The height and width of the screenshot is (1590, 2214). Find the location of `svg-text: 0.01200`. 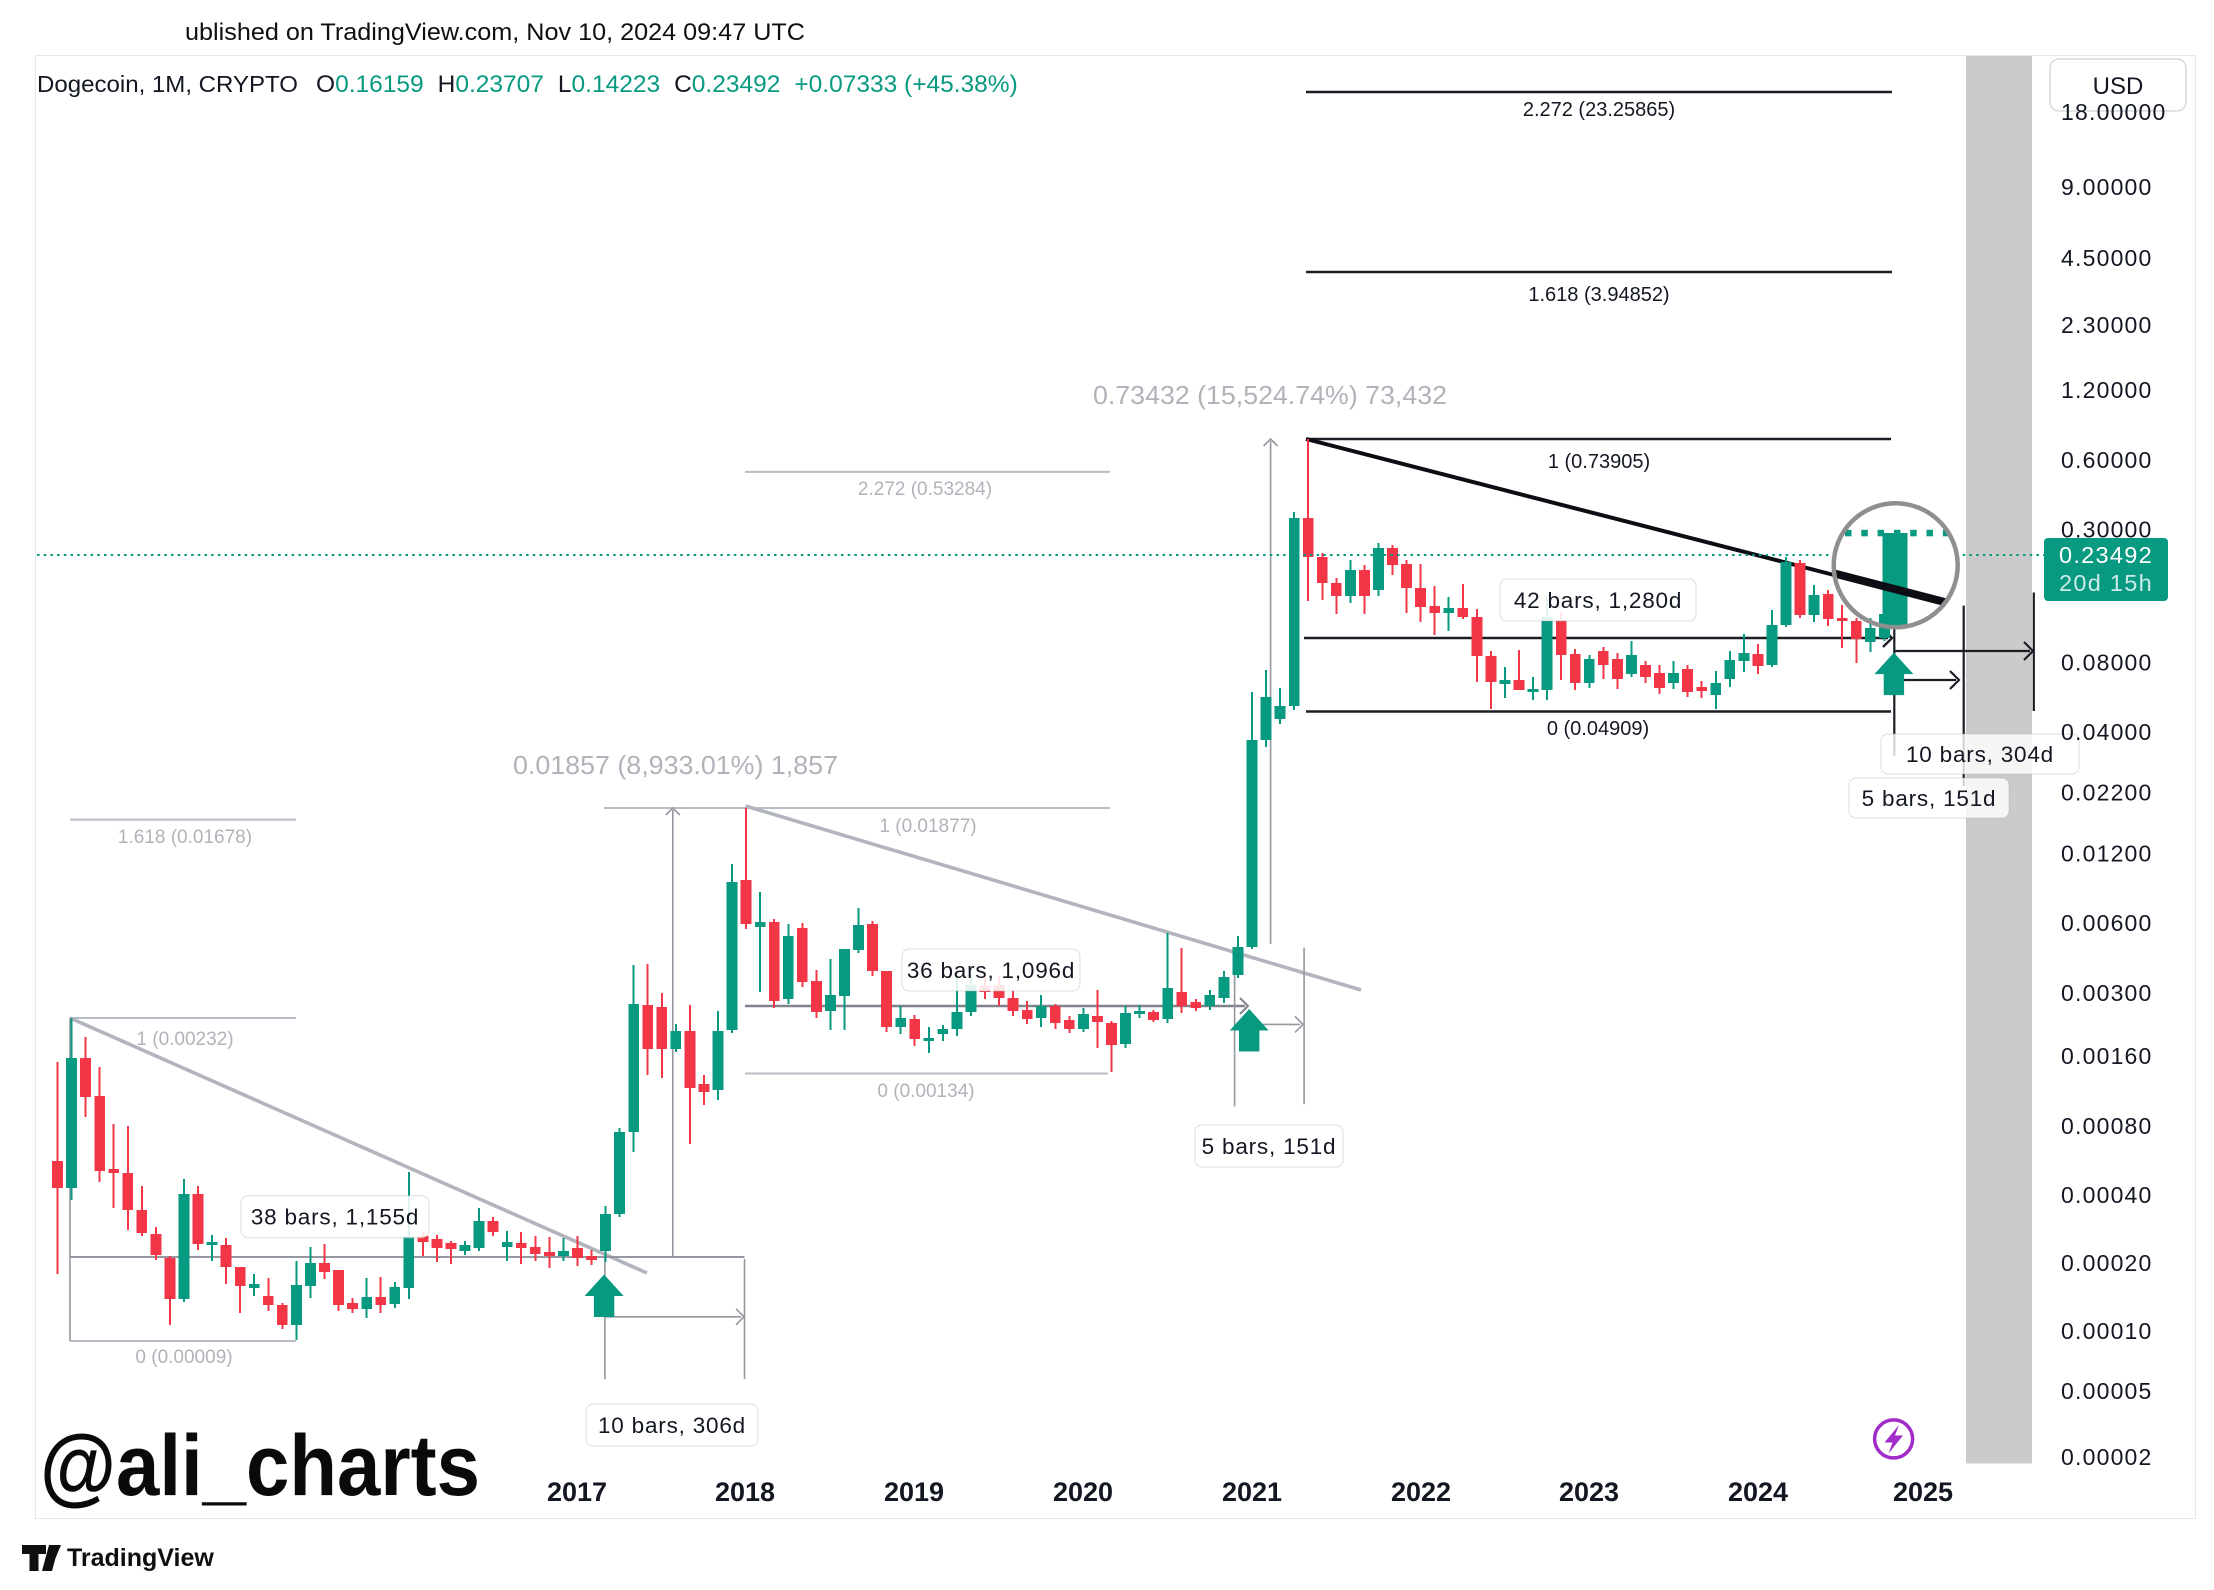

svg-text: 0.01200 is located at coordinates (2107, 854).